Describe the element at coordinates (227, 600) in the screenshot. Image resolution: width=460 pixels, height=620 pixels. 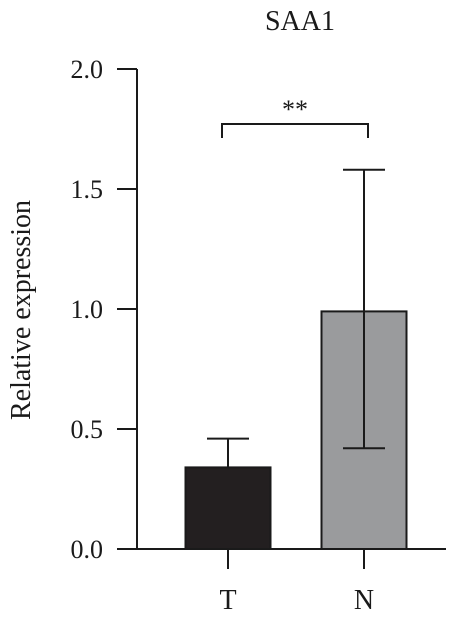
I see `x-tick-label: T` at that location.